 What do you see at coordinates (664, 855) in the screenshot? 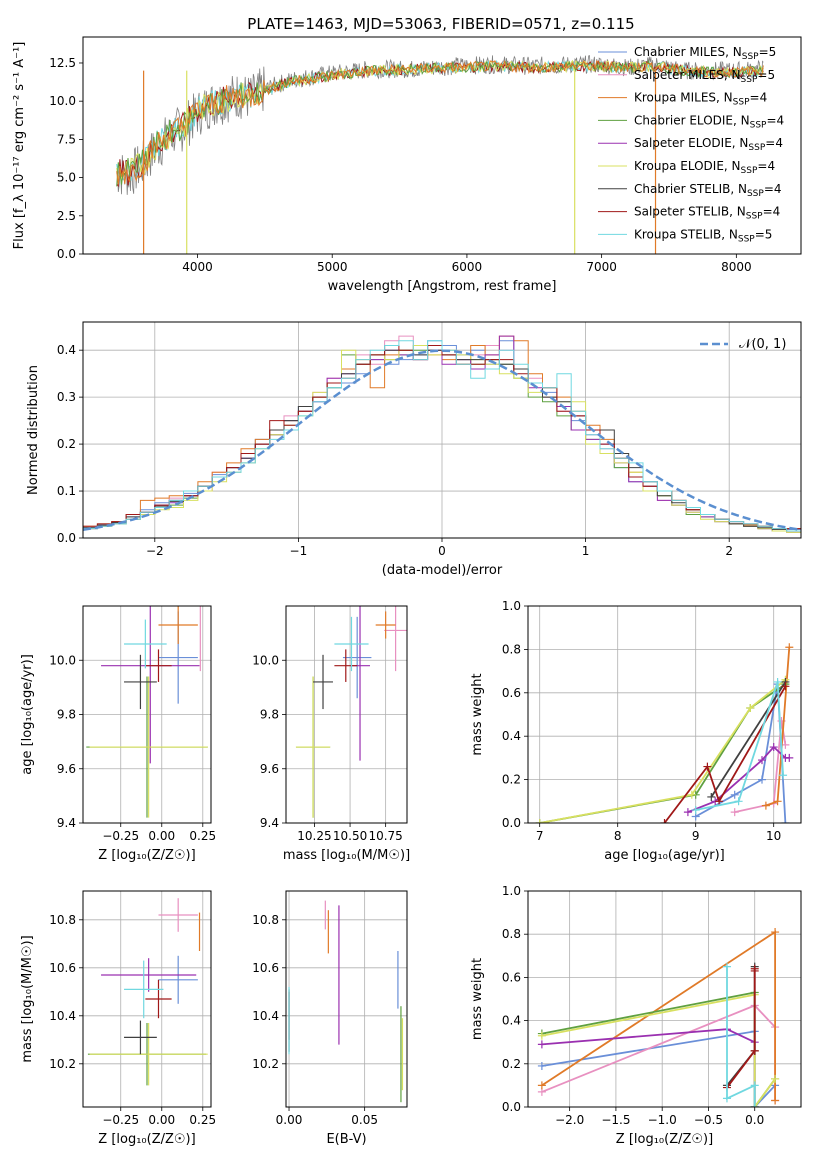
I see `x-axis-label: age [log₁₀(age/yr)]` at bounding box center [664, 855].